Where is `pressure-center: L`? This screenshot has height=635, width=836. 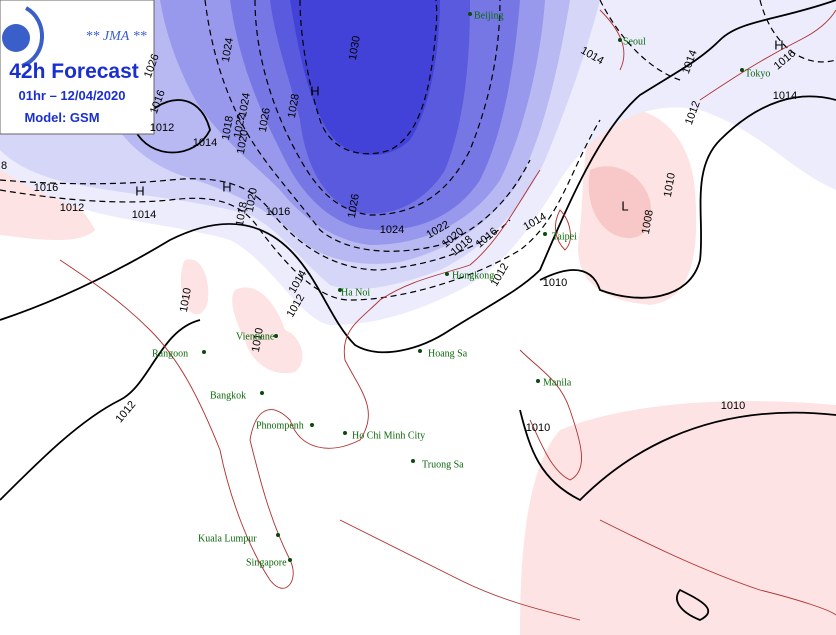
pressure-center: L is located at coordinates (624, 205).